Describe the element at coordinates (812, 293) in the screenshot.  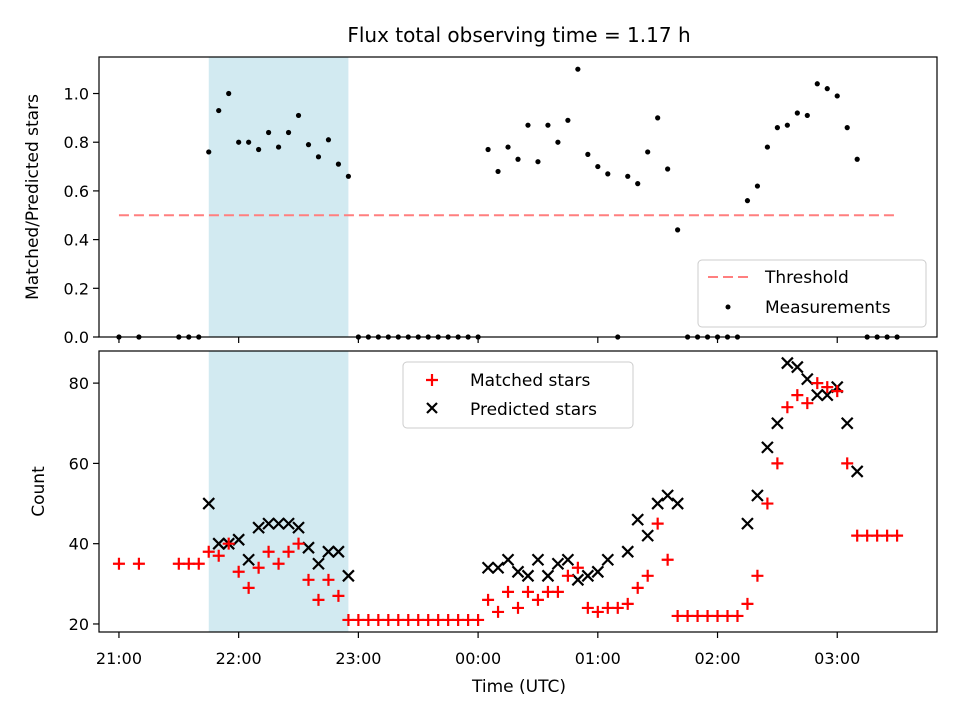
I see `ratio-legend-box` at that location.